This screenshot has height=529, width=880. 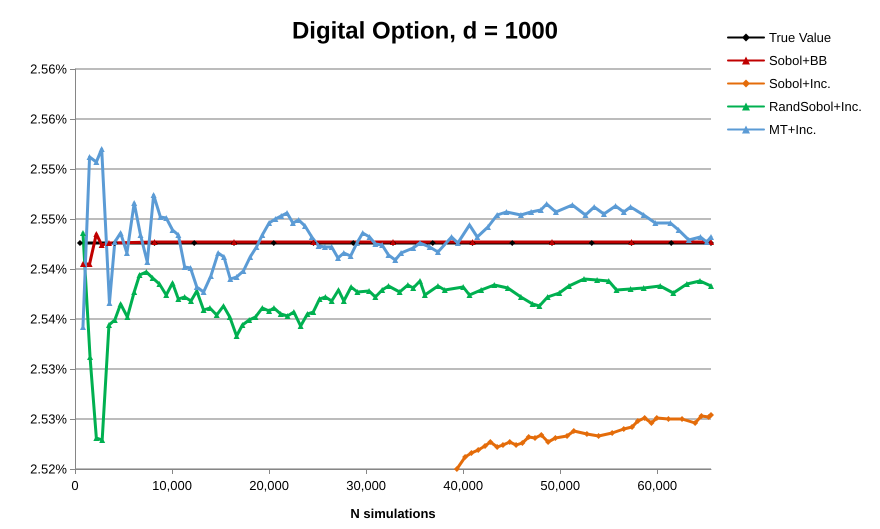 What do you see at coordinates (49, 469) in the screenshot?
I see `y-tick-label: 2.52%` at bounding box center [49, 469].